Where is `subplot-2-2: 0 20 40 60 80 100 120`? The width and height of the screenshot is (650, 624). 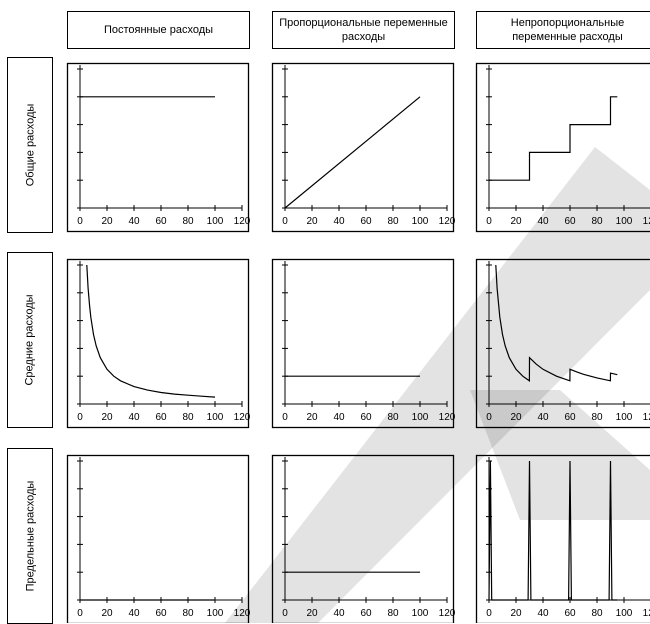
subplot-2-2: 0 20 40 60 80 100 120 is located at coordinates (364, 344).